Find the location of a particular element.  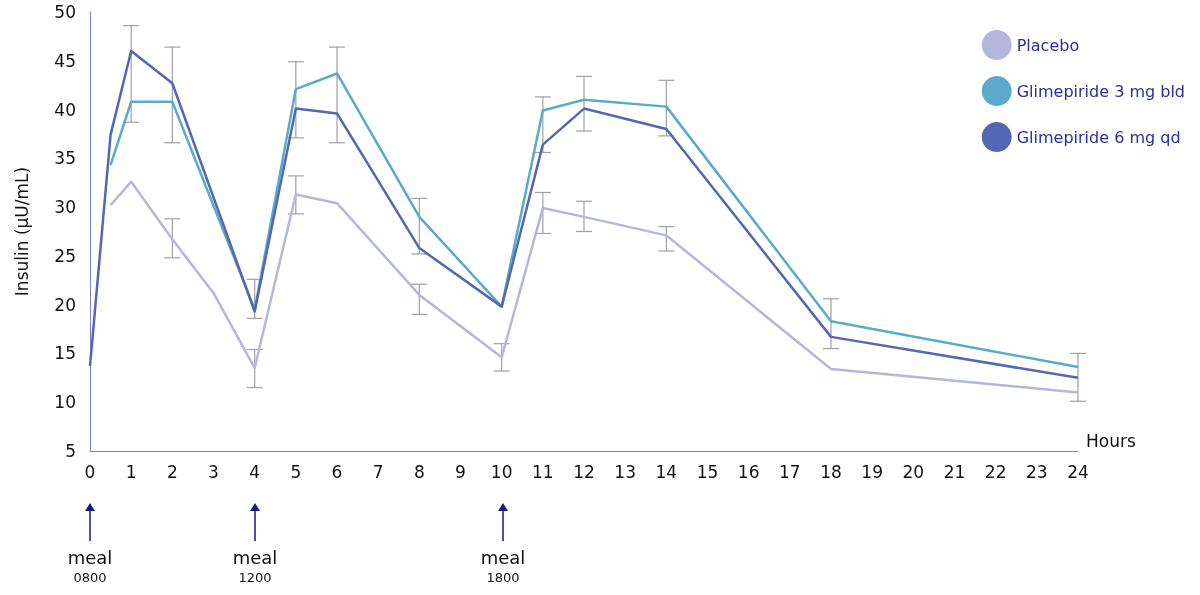

x-tick-label: 20 is located at coordinates (913, 471).